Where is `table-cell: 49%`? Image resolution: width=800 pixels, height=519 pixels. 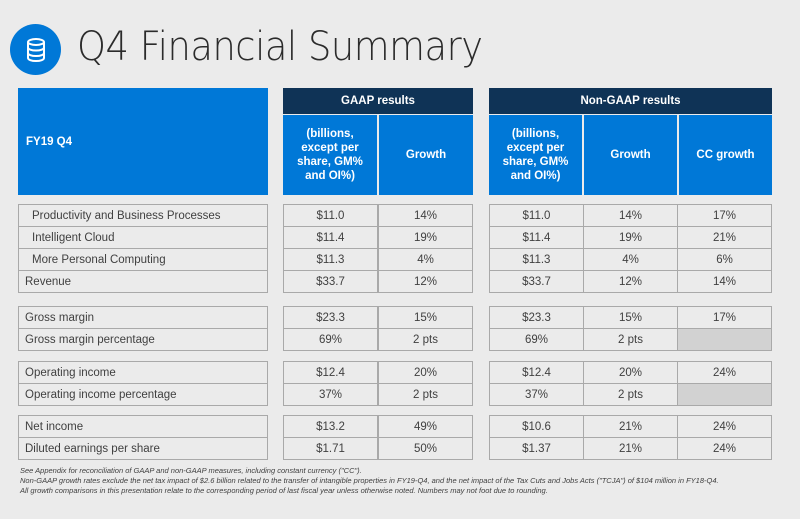
table-cell: 49% is located at coordinates (425, 426).